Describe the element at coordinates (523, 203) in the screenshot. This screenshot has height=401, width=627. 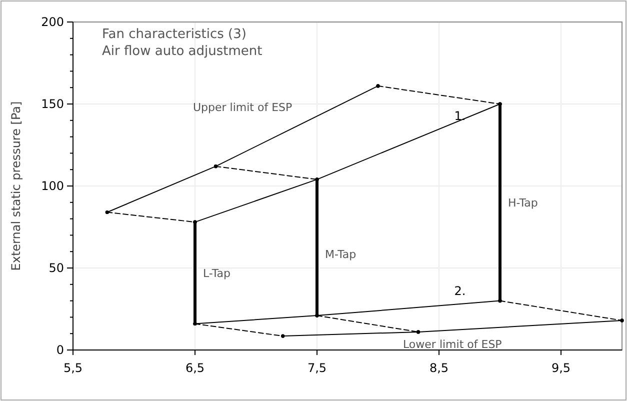
I see `series-label: H-Tap` at that location.